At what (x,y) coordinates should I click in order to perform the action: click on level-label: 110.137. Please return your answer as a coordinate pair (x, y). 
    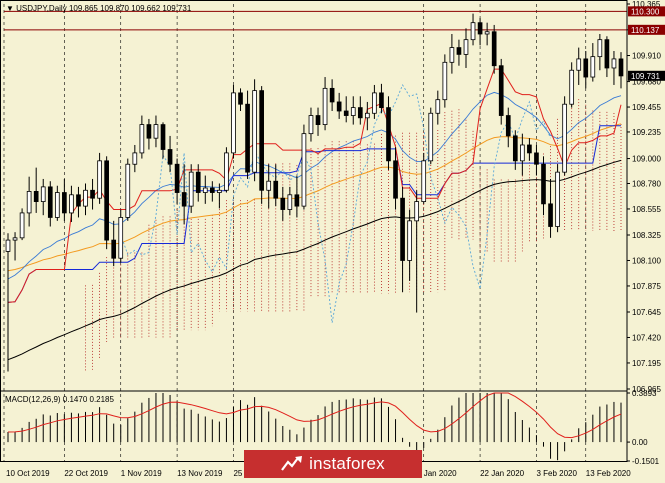
    Looking at the image, I should click on (645, 30).